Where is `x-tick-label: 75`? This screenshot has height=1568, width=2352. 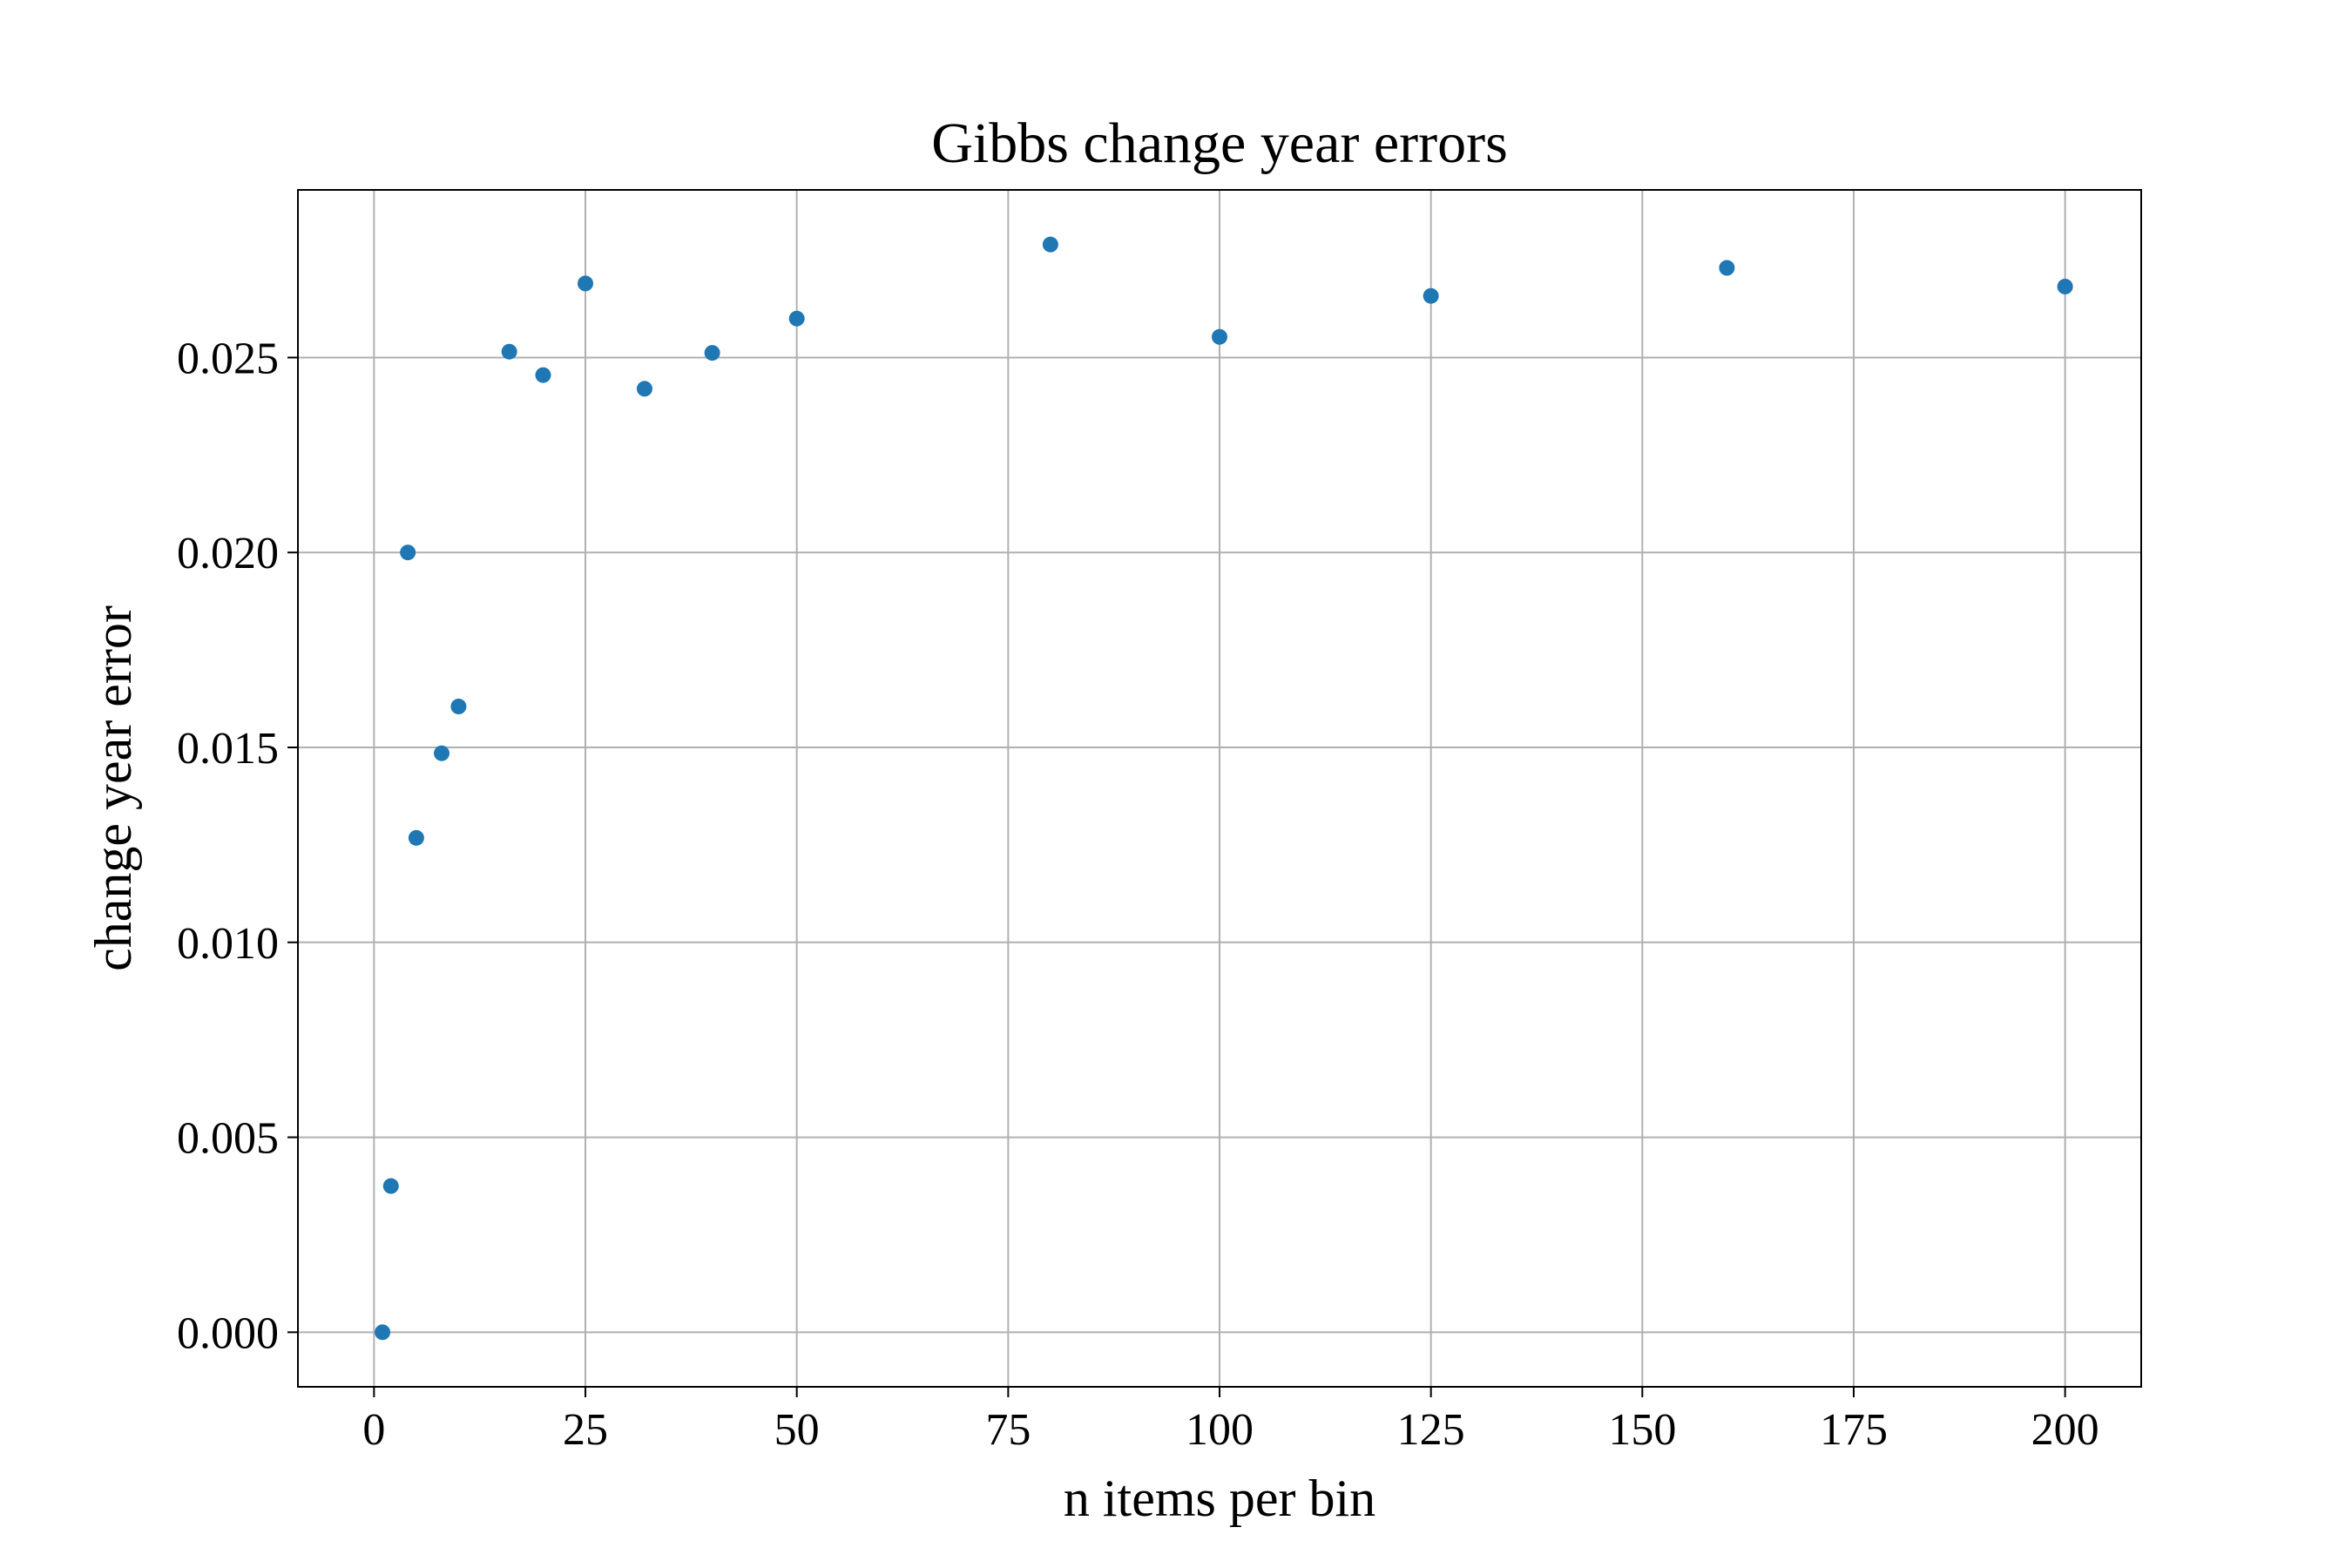
x-tick-label: 75 is located at coordinates (1008, 1430).